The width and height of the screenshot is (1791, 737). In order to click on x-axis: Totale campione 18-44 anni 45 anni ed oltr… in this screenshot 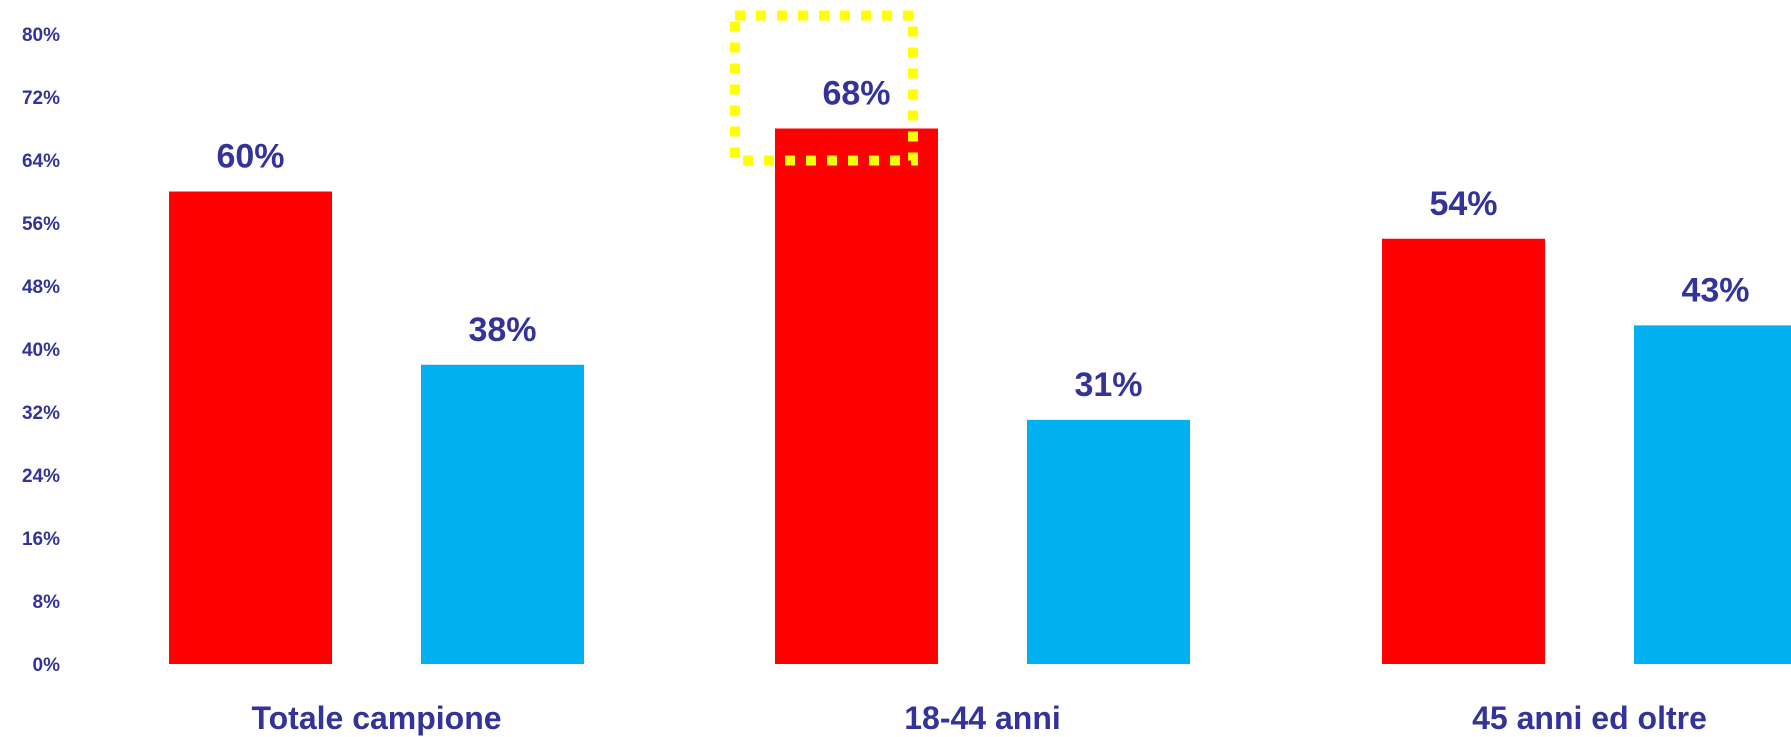, I will do `click(978, 718)`.